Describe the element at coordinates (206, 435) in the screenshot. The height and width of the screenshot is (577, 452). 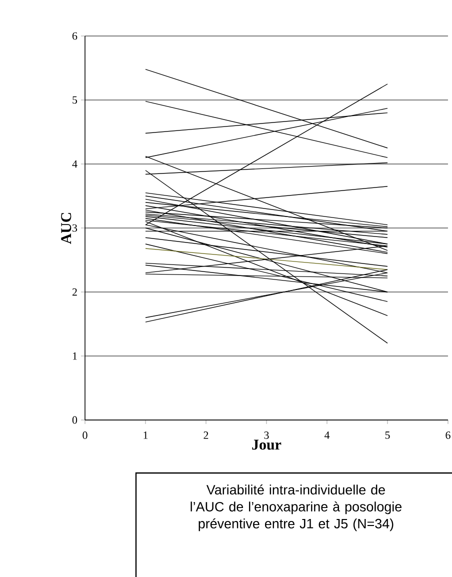
I see `x-tick-label: 2` at that location.